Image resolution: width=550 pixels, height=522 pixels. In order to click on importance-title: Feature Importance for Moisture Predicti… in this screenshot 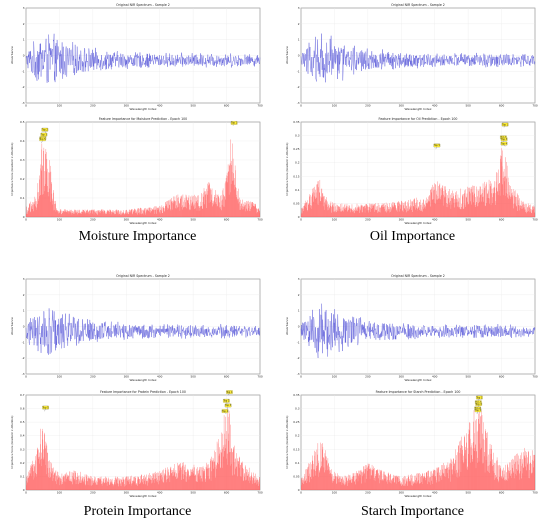, I will do `click(143, 119)`.